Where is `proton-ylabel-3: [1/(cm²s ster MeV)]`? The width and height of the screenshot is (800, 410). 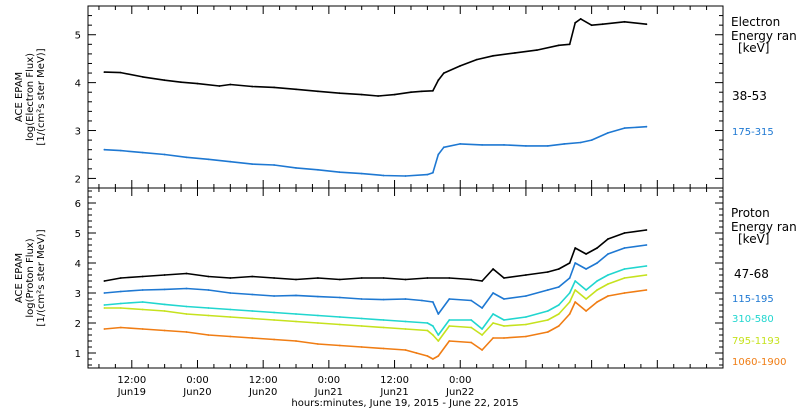
proton-ylabel-3: [1/(cm²s ster MeV)] is located at coordinates (41, 277).